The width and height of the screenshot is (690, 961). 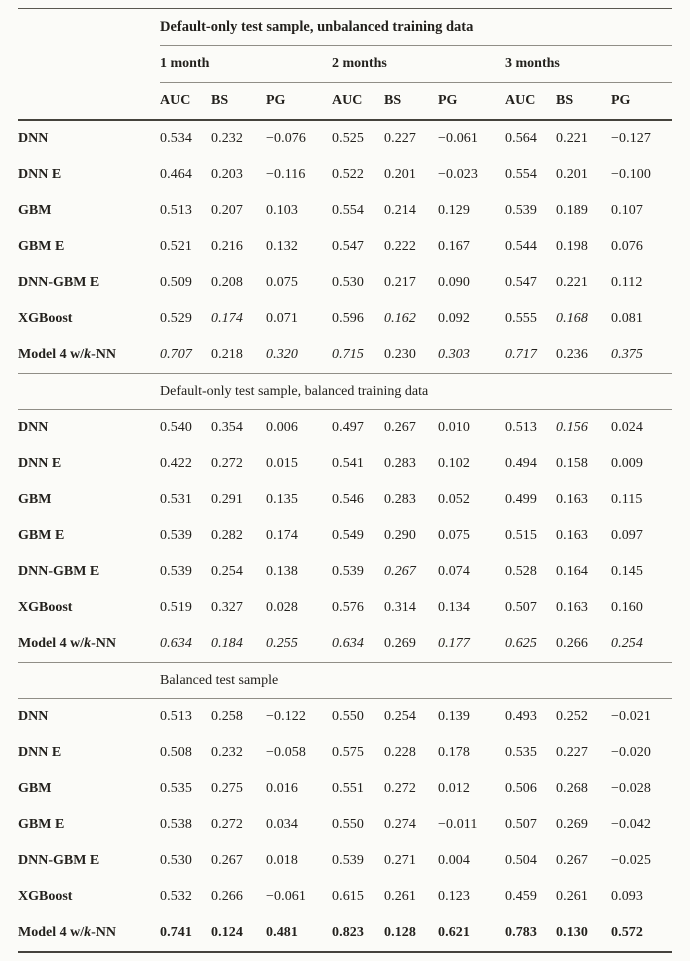 What do you see at coordinates (454, 643) in the screenshot?
I see `metric-cell: 0.177` at bounding box center [454, 643].